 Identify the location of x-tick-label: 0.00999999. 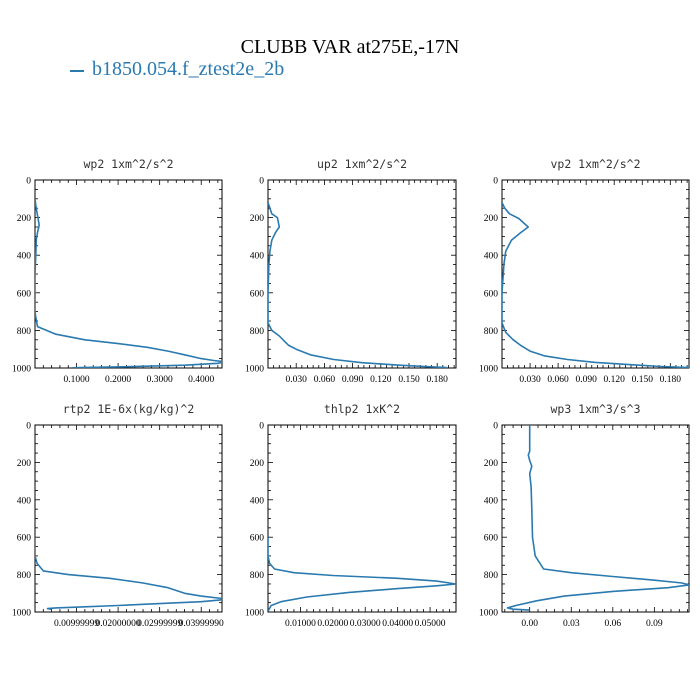
(76, 624).